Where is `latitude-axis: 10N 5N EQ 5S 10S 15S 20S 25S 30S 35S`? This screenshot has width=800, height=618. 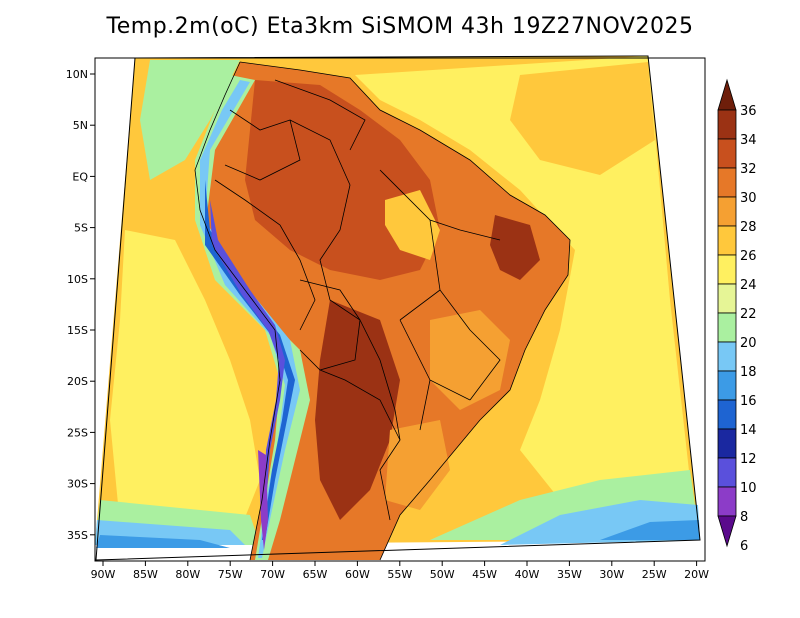
latitude-axis: 10N 5N EQ 5S 10S 15S 20S 25S 30S 35S is located at coordinates (80, 305).